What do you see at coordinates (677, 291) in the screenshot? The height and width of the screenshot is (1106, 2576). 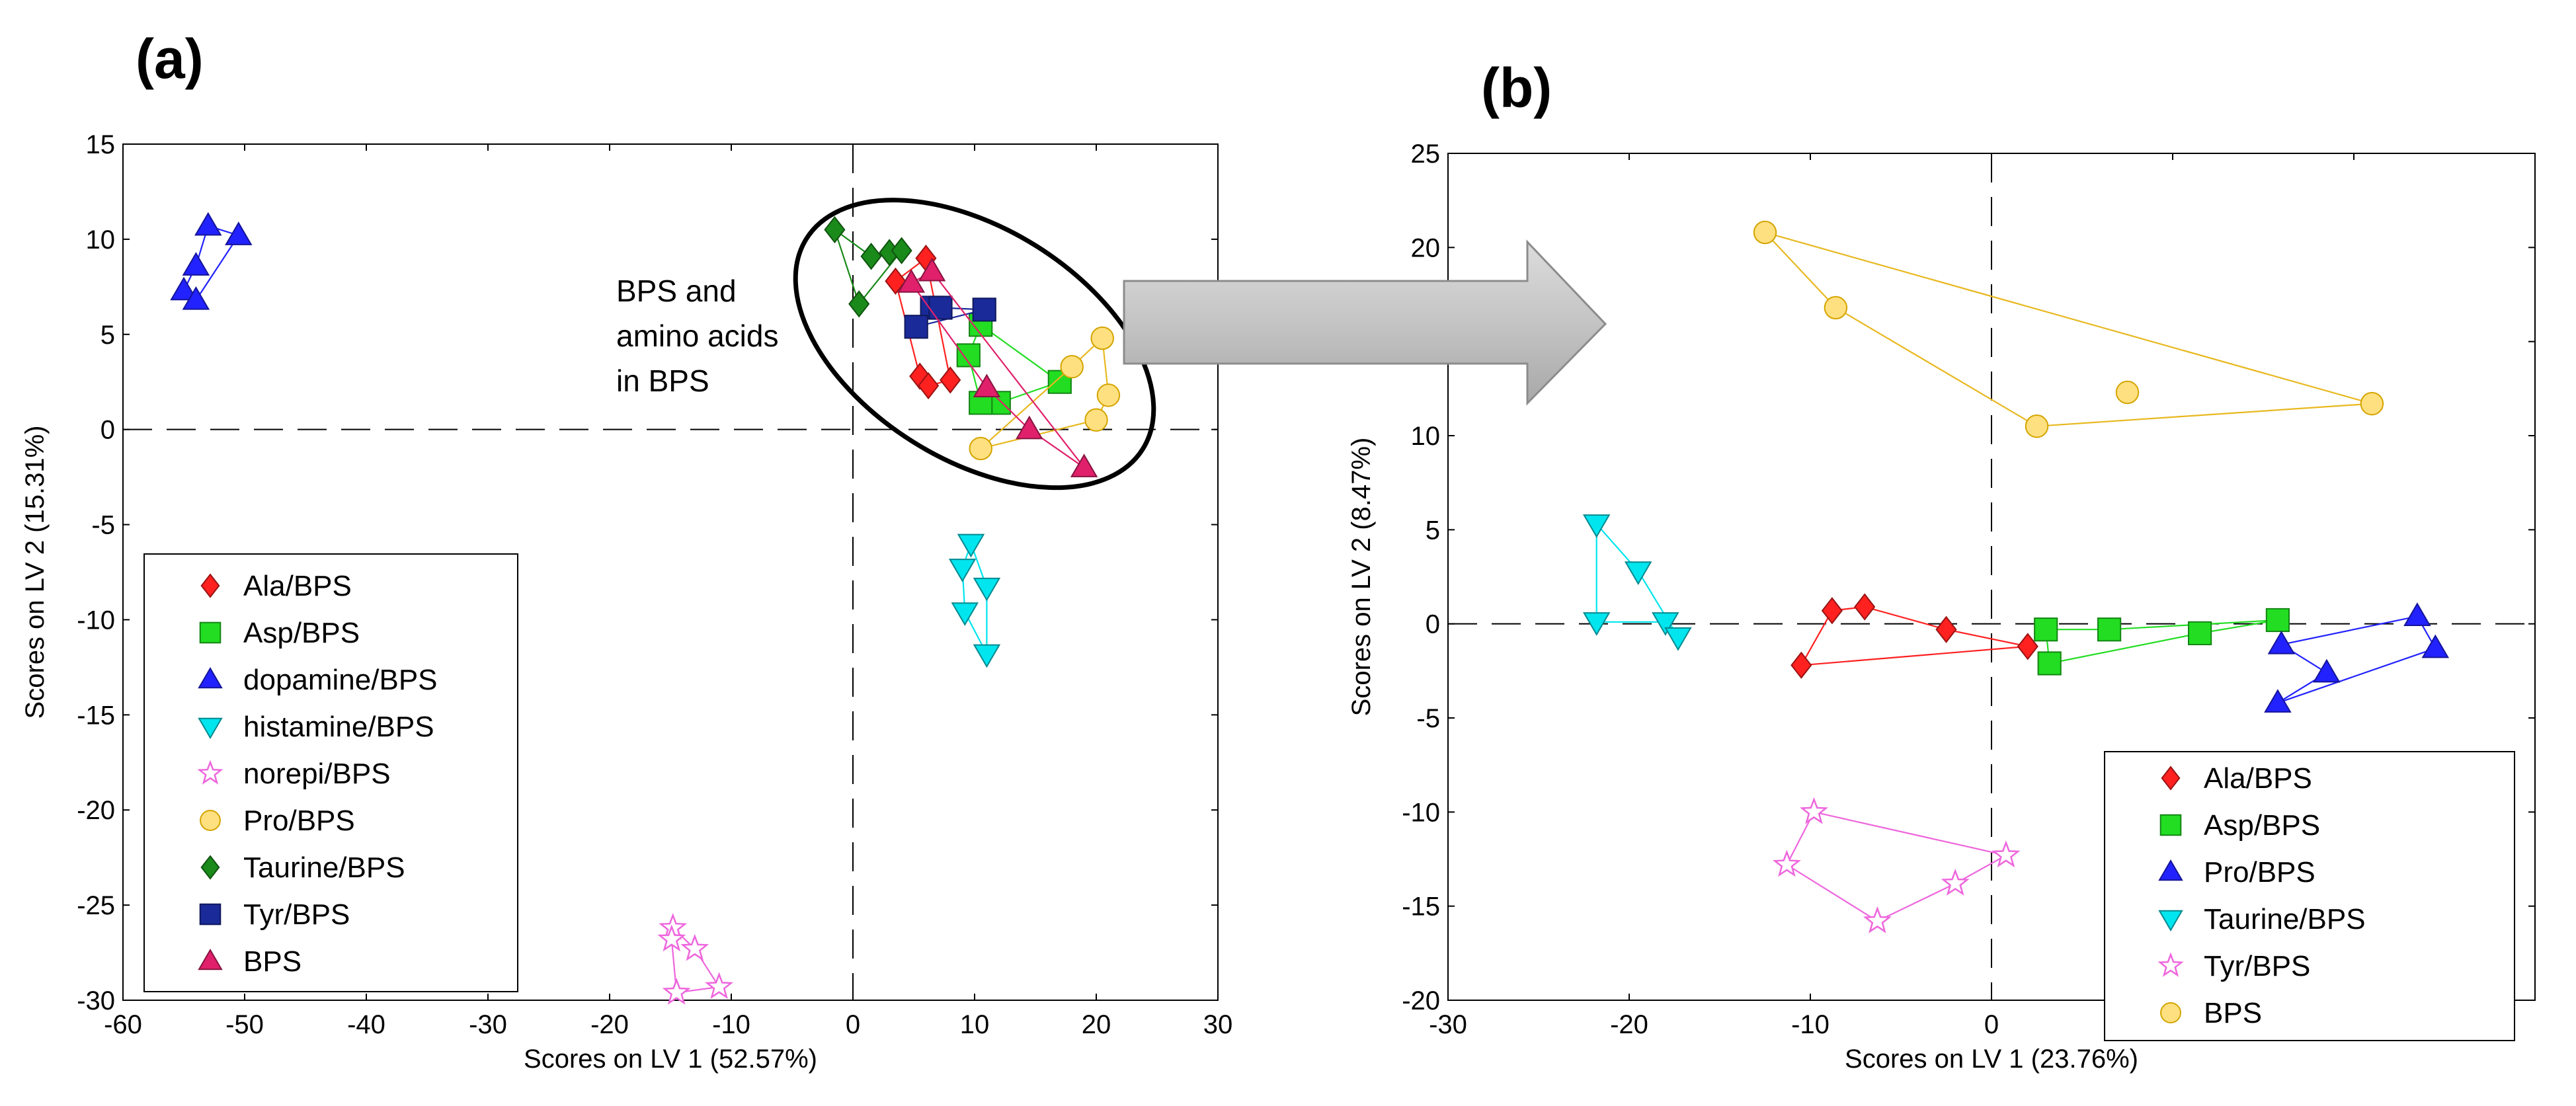 I see `annotation-line: BPS and` at bounding box center [677, 291].